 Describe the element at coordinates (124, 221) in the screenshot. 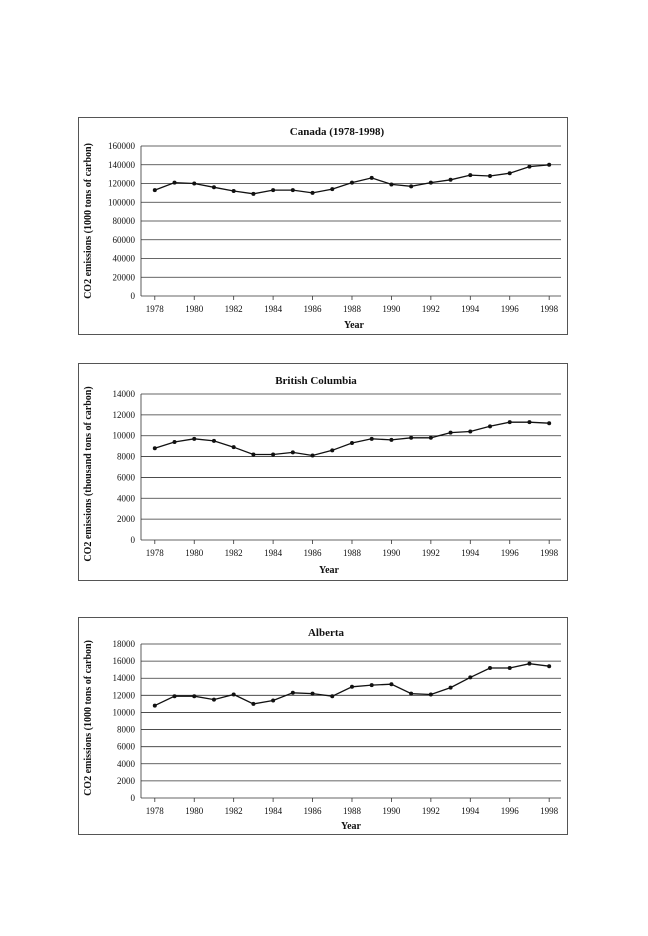

I see `y-tick-label: 80000` at that location.